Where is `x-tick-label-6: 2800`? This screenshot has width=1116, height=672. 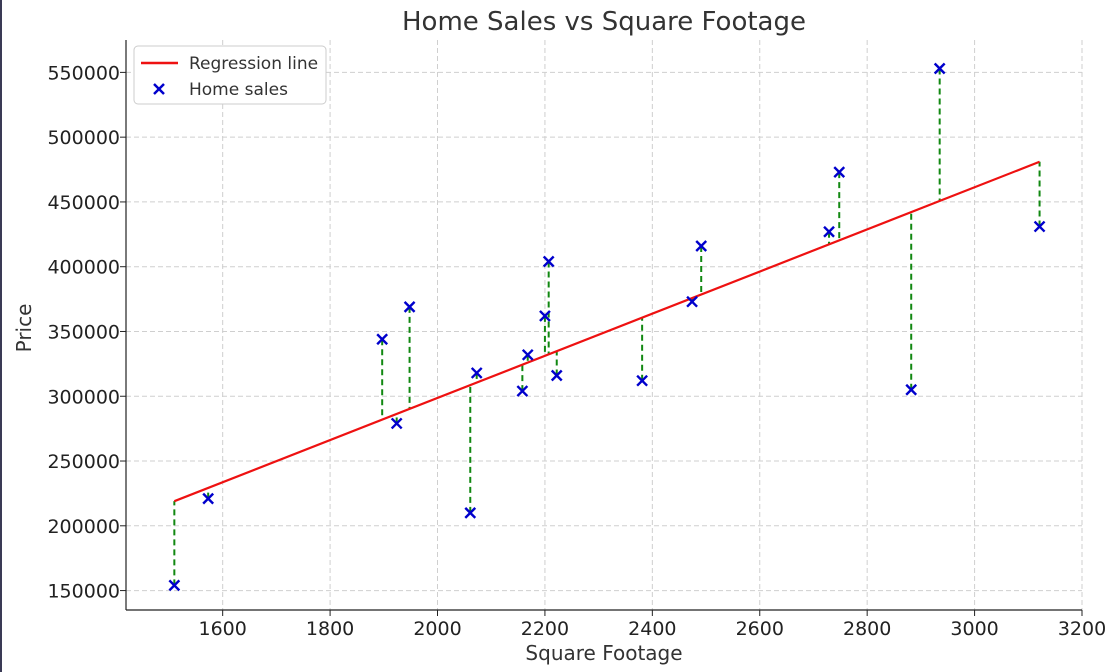
x-tick-label-6: 2800 is located at coordinates (867, 629).